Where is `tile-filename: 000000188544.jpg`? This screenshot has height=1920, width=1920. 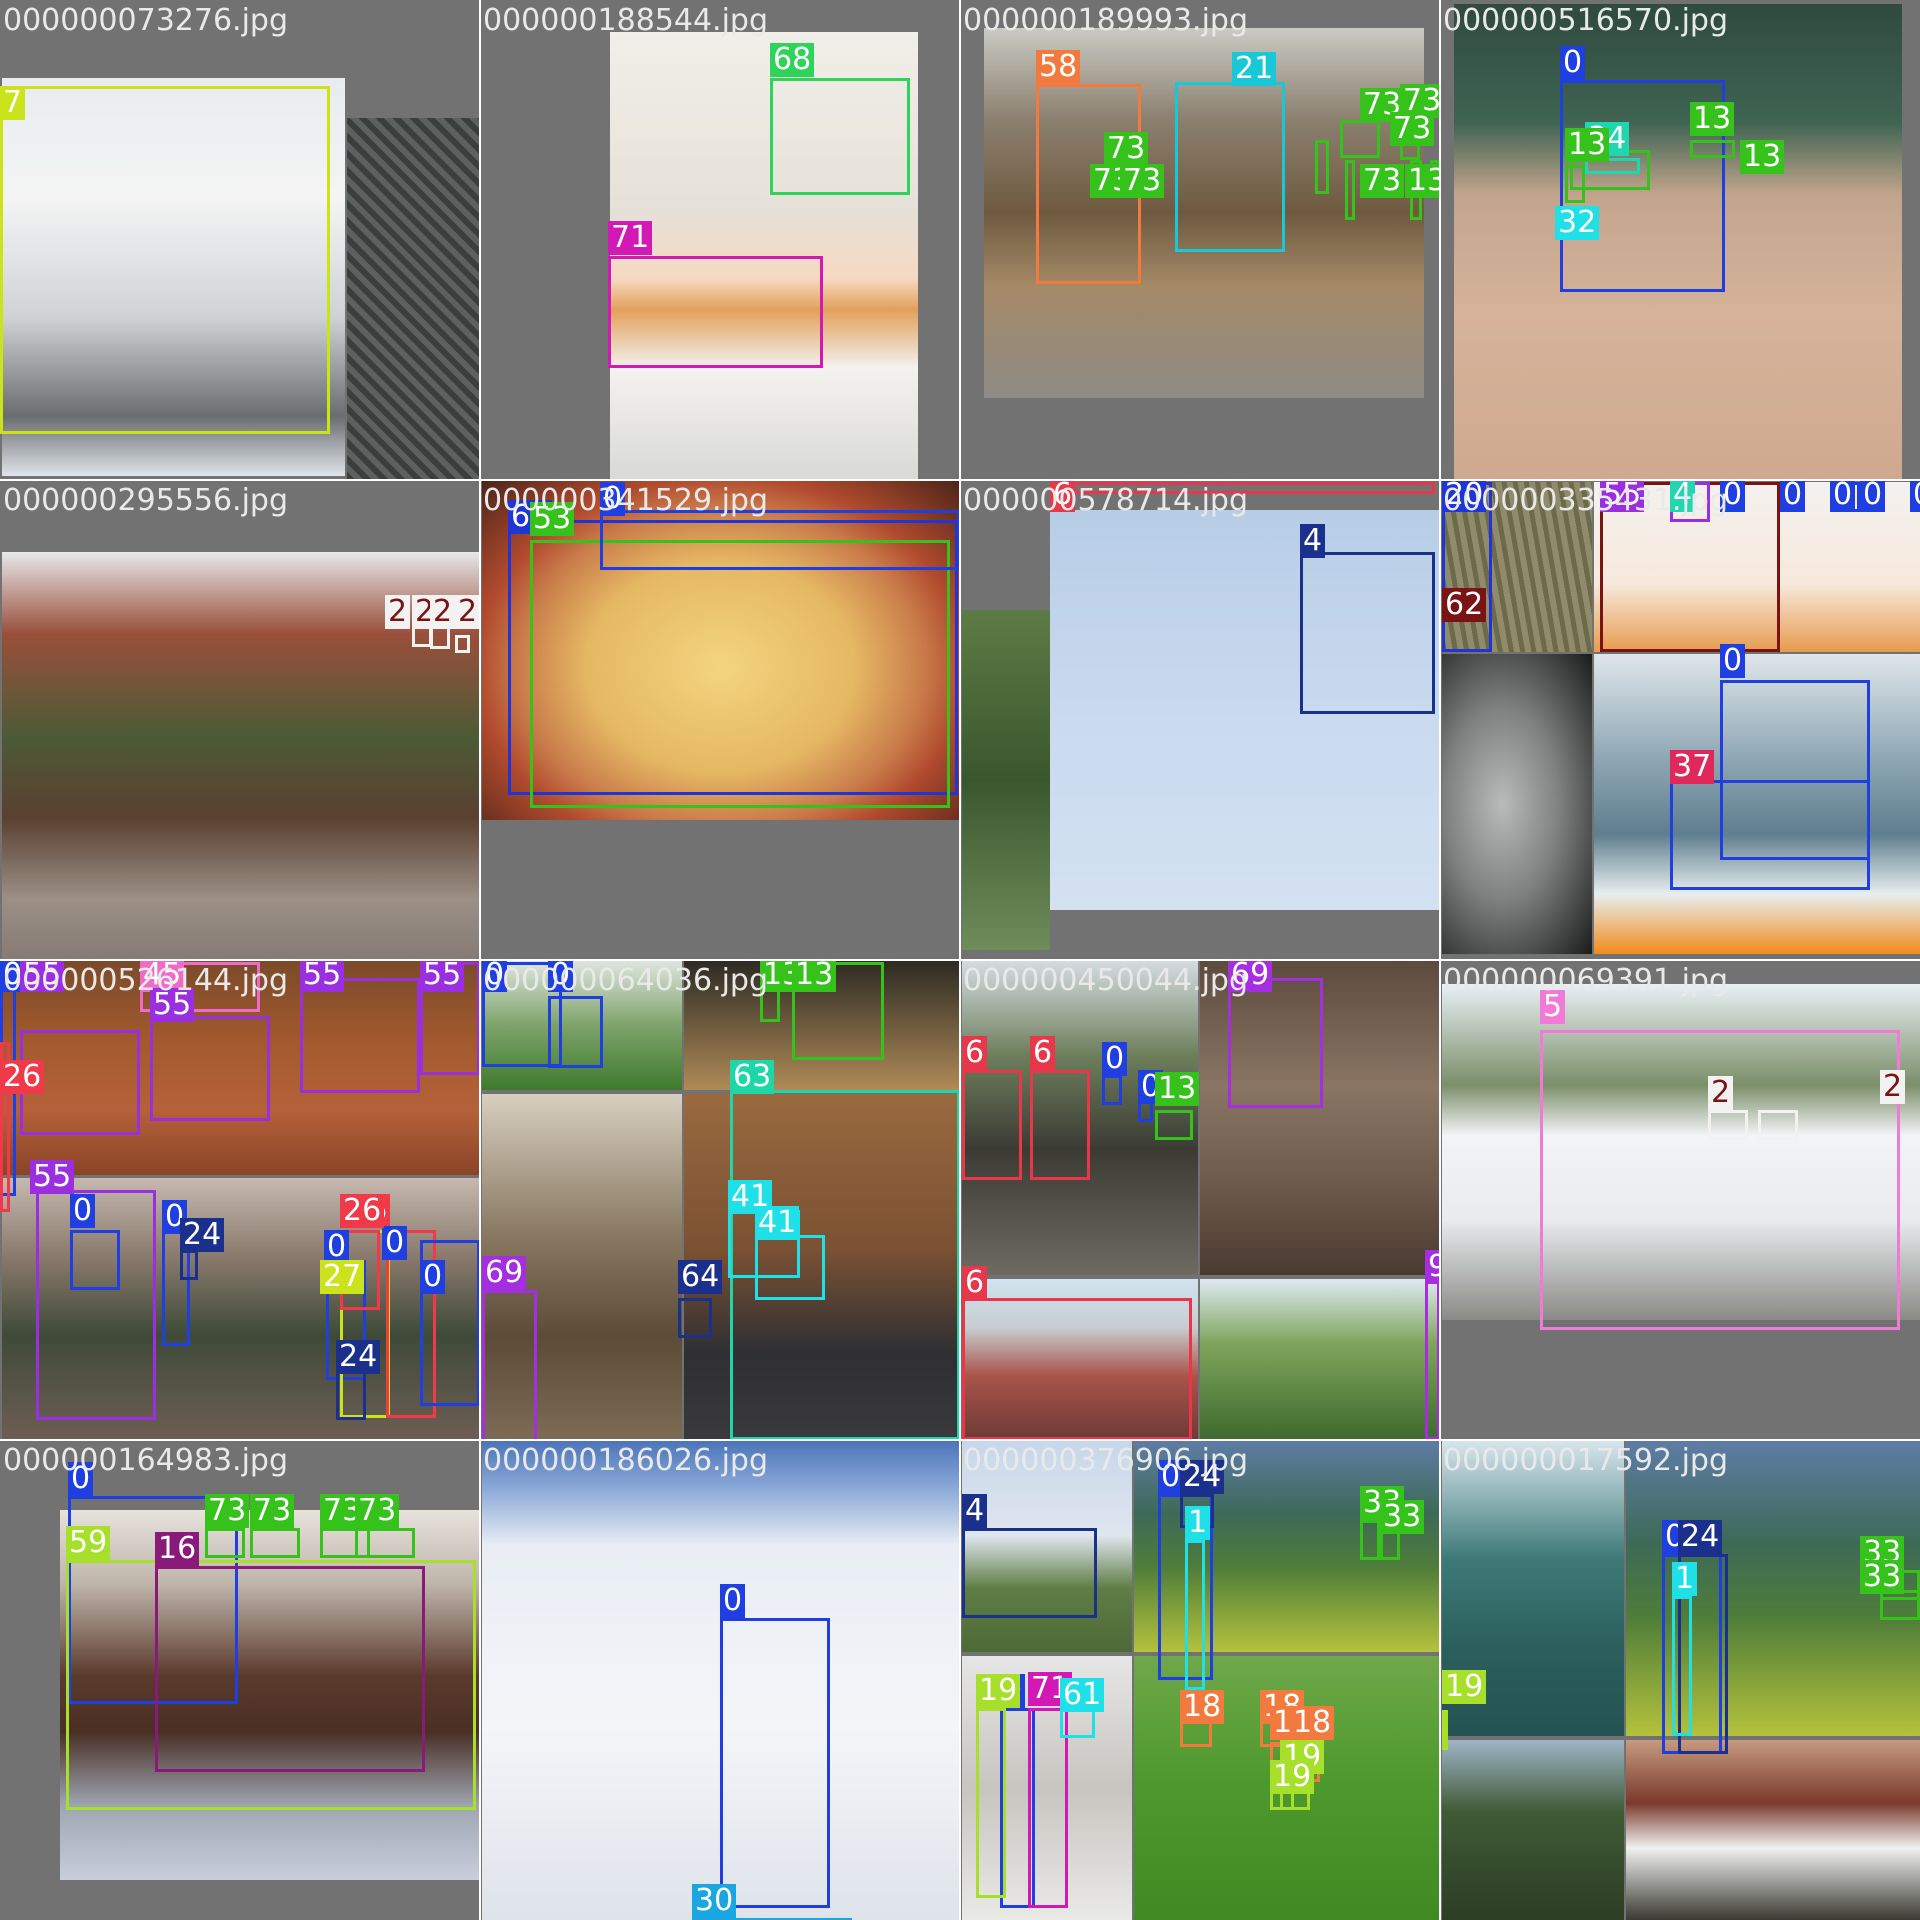
tile-filename: 000000188544.jpg is located at coordinates (625, 20).